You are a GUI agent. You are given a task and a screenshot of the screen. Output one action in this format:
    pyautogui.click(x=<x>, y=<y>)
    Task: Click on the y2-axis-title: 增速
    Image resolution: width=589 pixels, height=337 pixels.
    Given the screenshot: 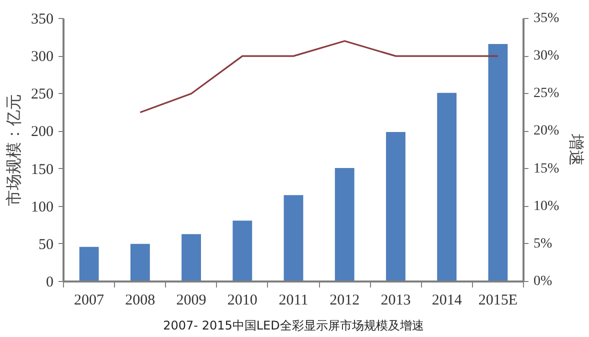 What is the action you would take?
    pyautogui.click(x=576, y=149)
    